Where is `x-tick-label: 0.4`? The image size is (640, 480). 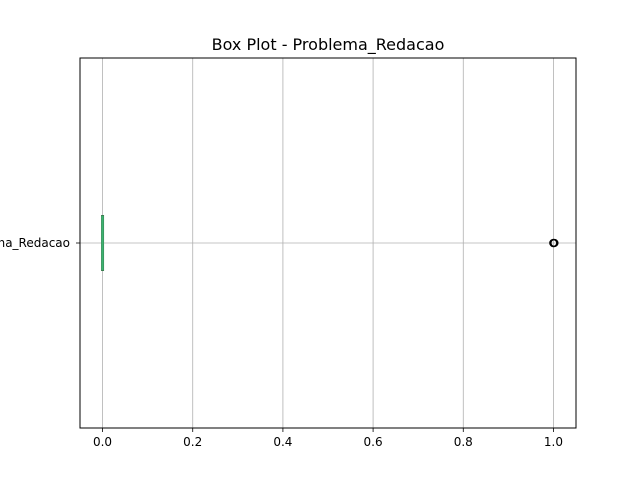
x-tick-label: 0.4 is located at coordinates (282, 442).